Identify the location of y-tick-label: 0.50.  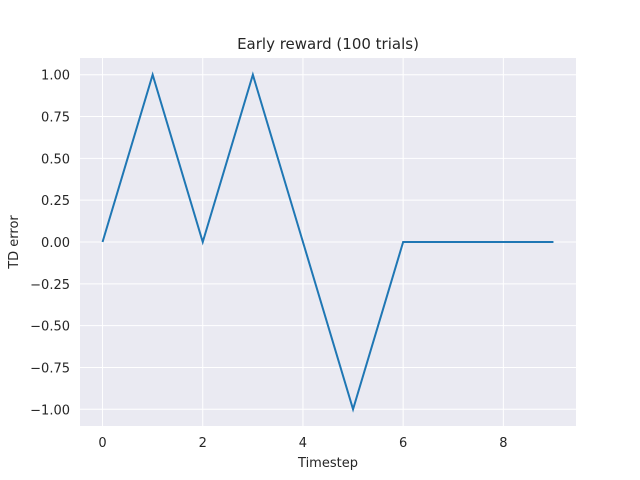
(55, 159).